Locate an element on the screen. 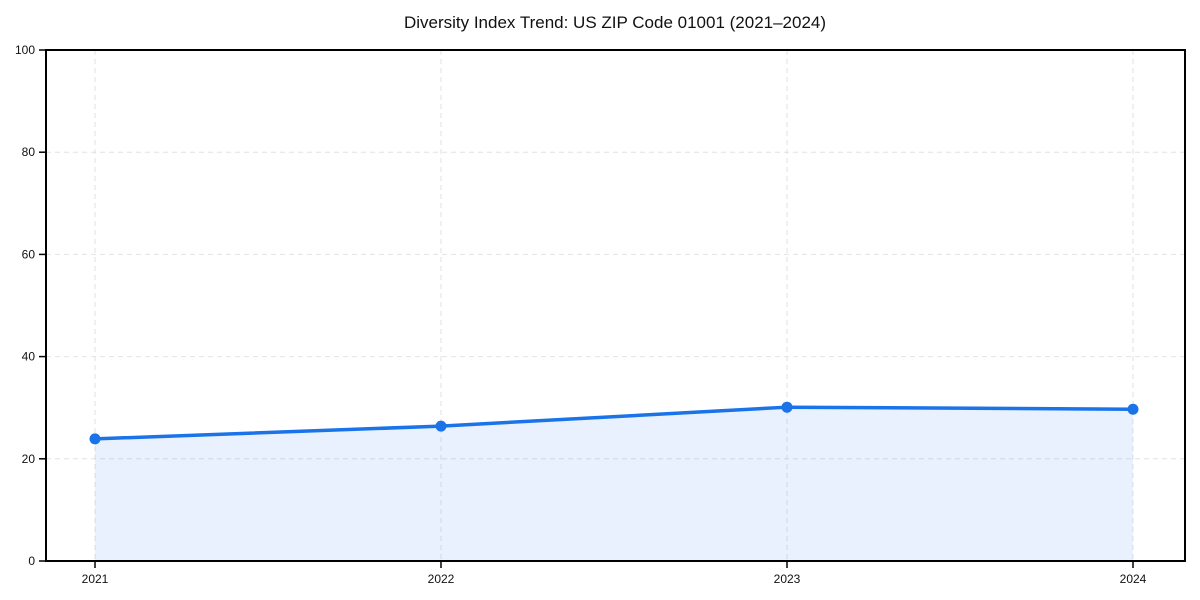 This screenshot has width=1200, height=600. y-tick-label: 0 is located at coordinates (31, 561).